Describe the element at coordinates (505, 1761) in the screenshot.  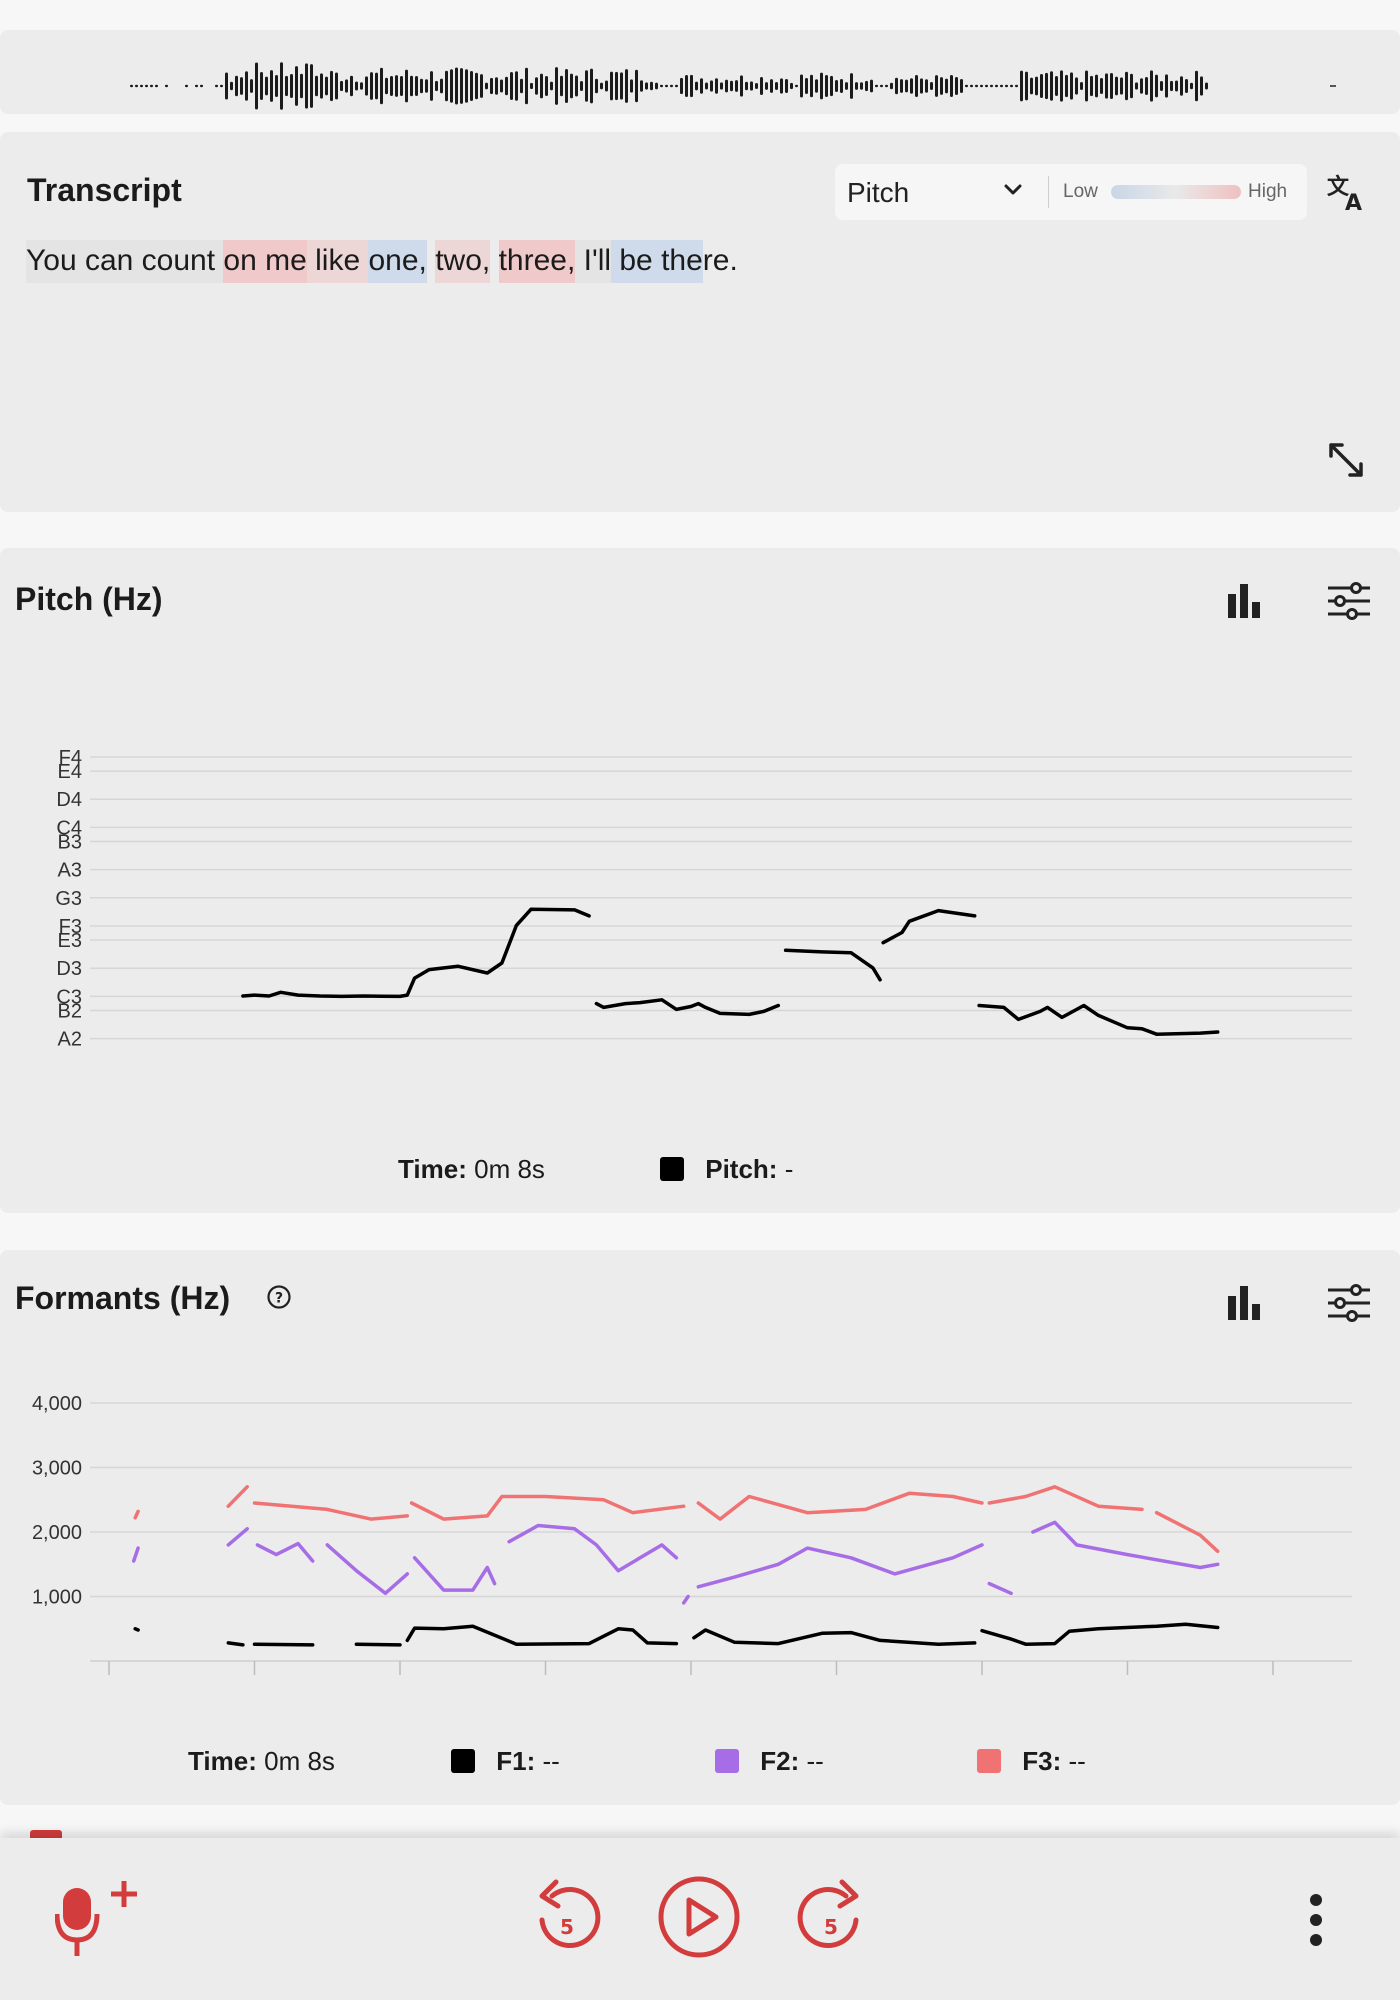
I see `legend-item-f1: F1: --` at that location.